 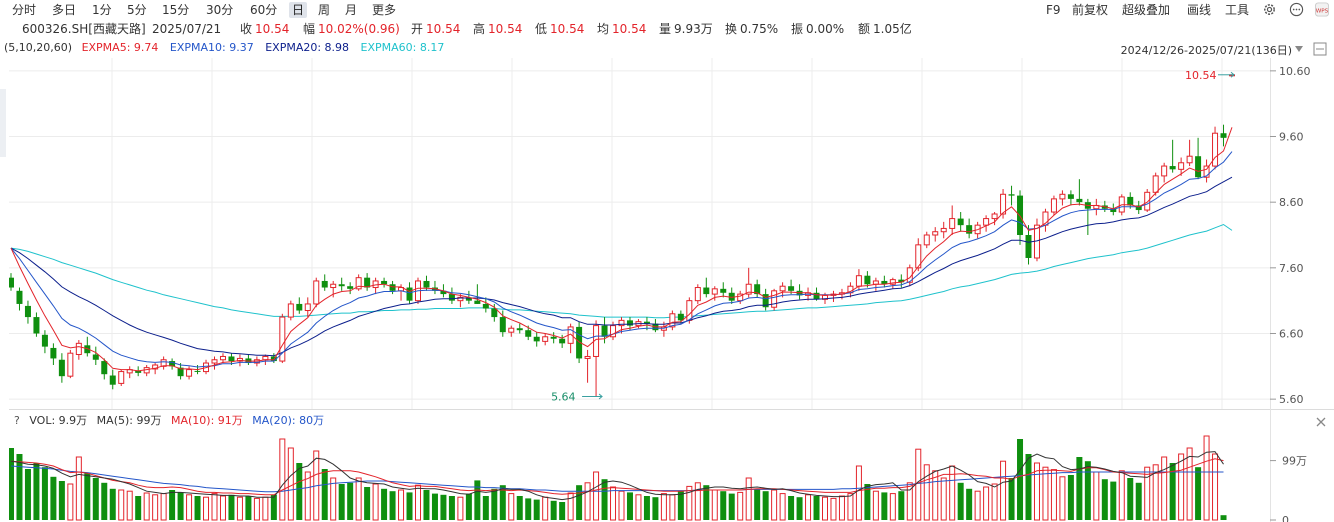 I want to click on date-range: 2024/12/26-2025/07/21(136日), so click(x=1206, y=50).